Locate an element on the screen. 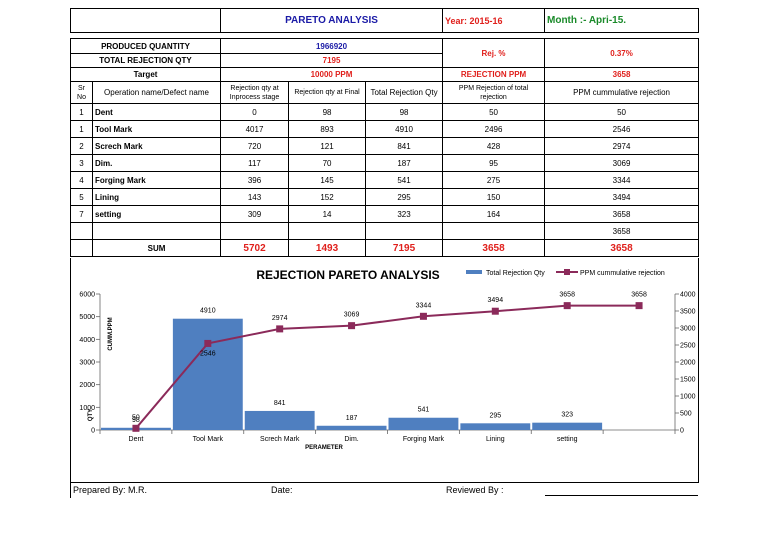 This screenshot has height=543, width=768. row-cum: 3069 is located at coordinates (622, 163).